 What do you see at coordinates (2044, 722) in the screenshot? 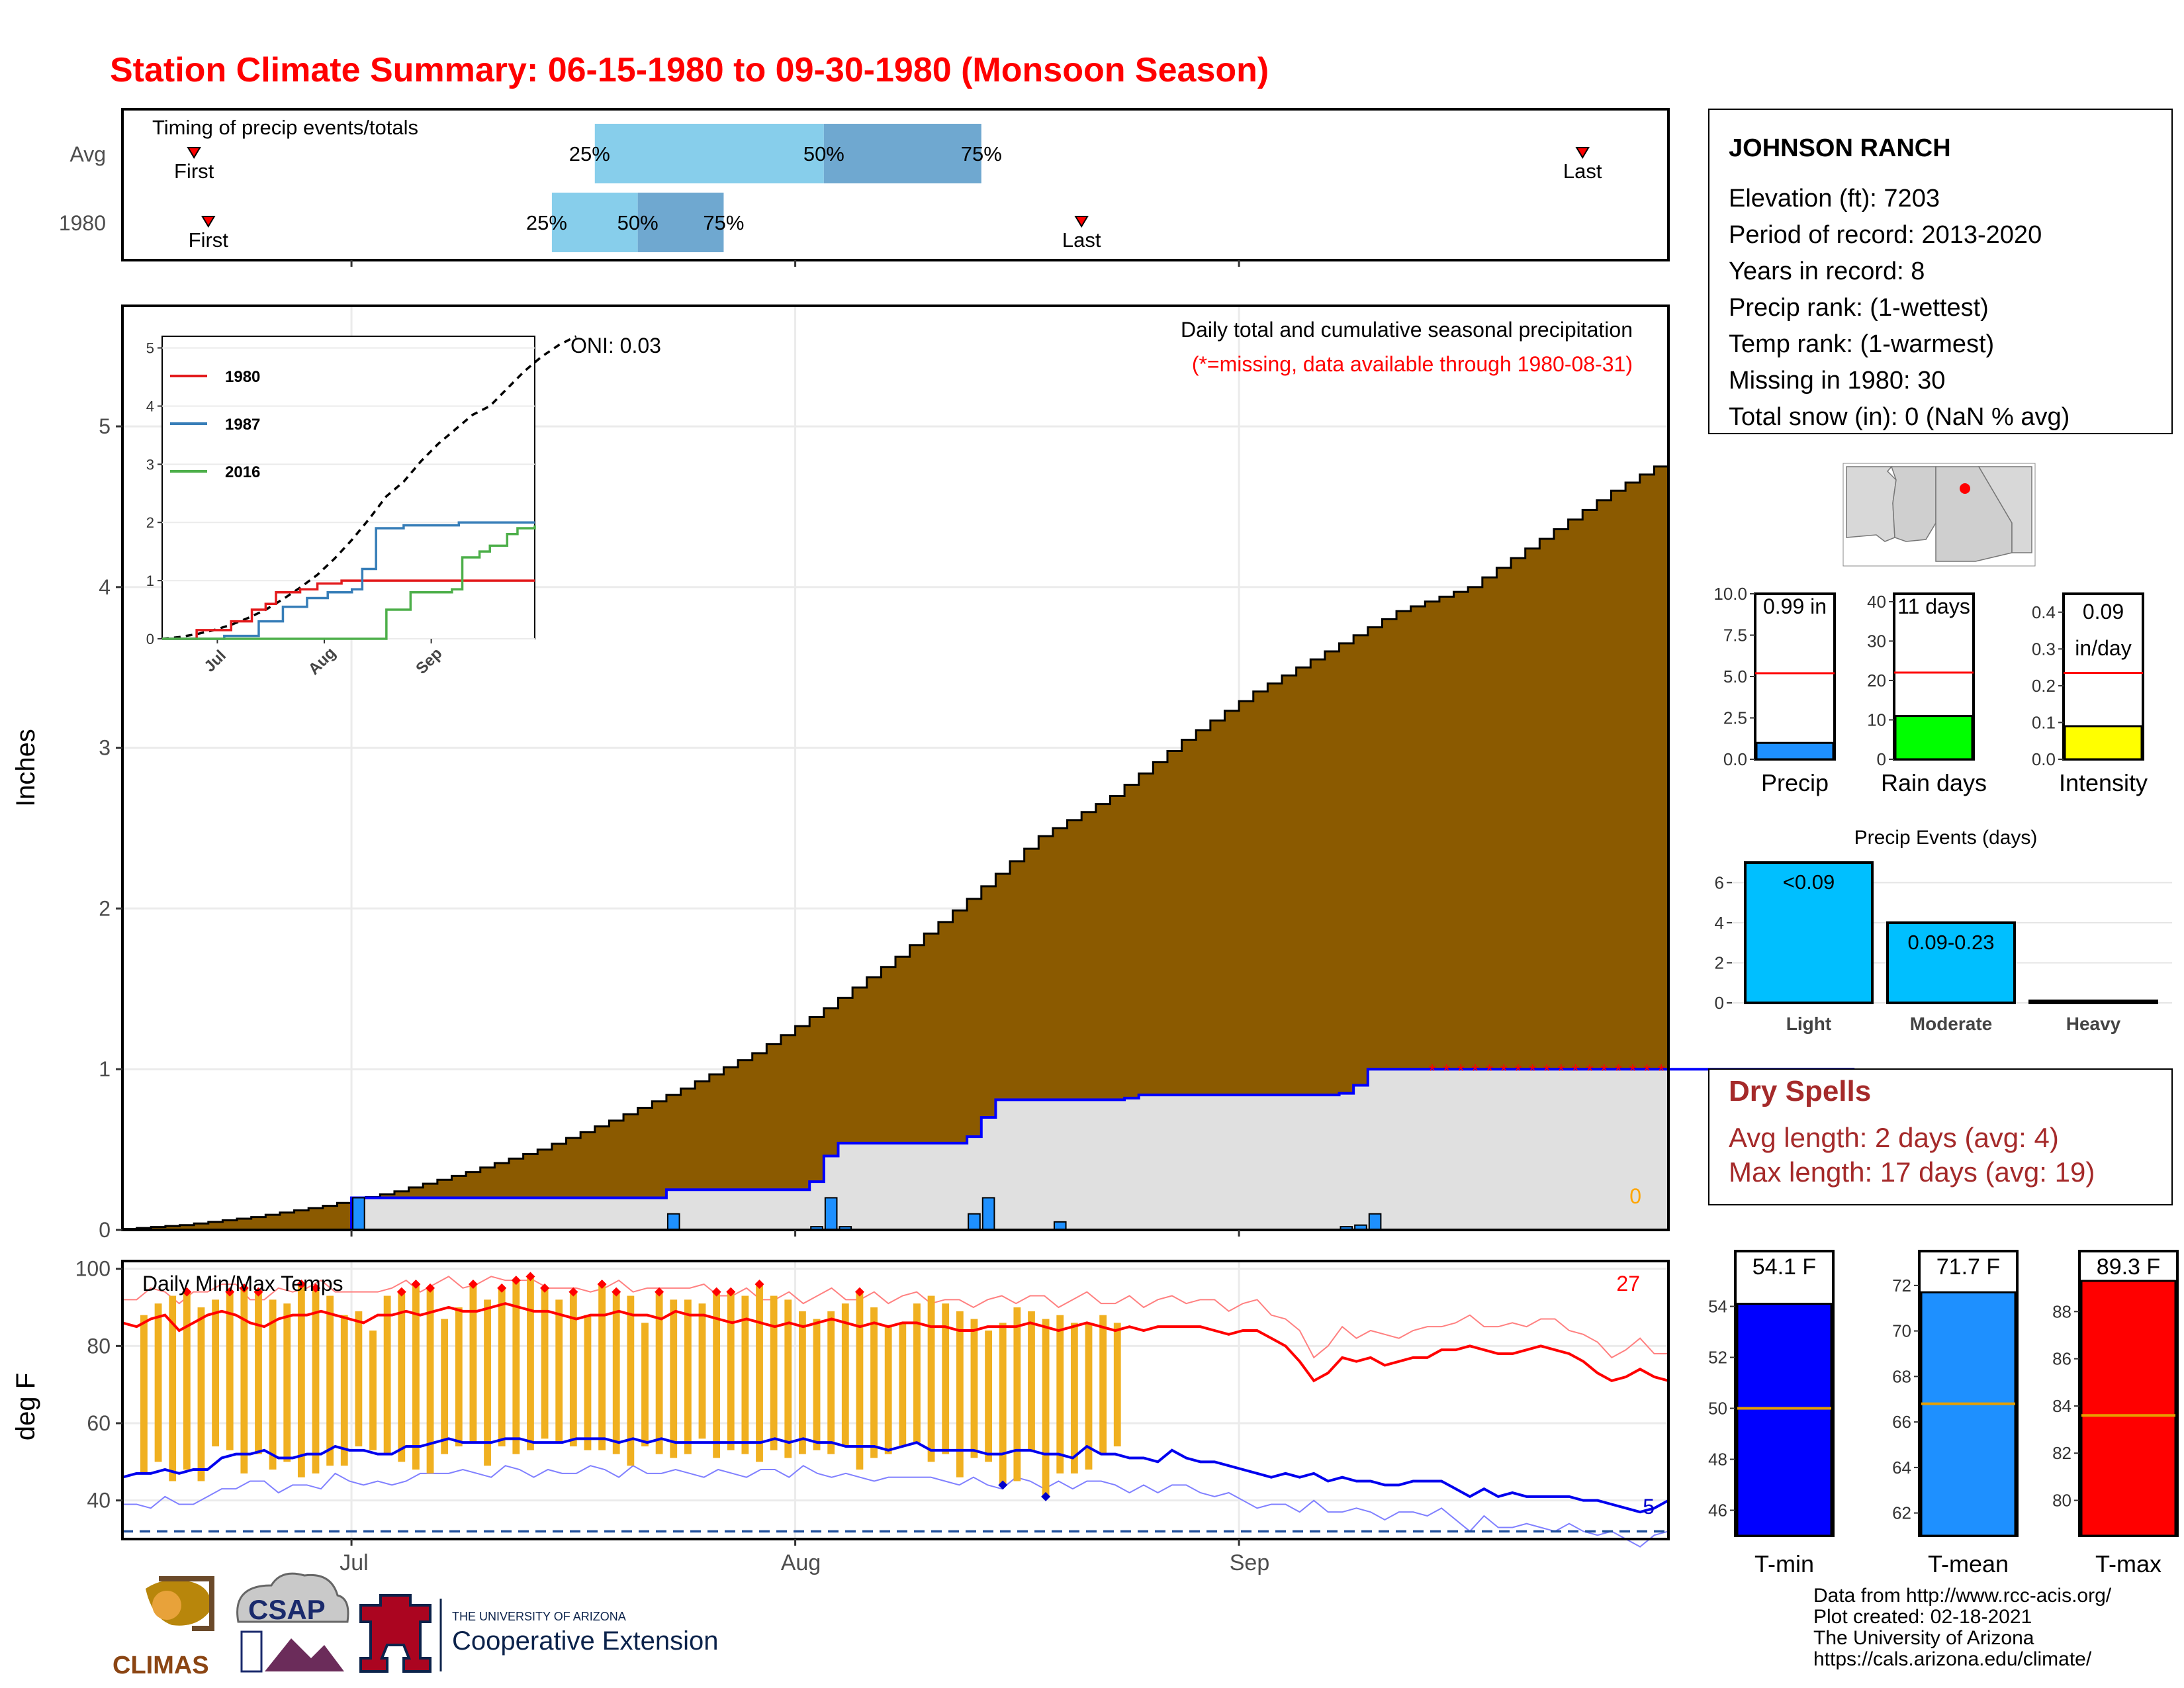
I see `mini-ytick-label: 0.1` at bounding box center [2044, 722].